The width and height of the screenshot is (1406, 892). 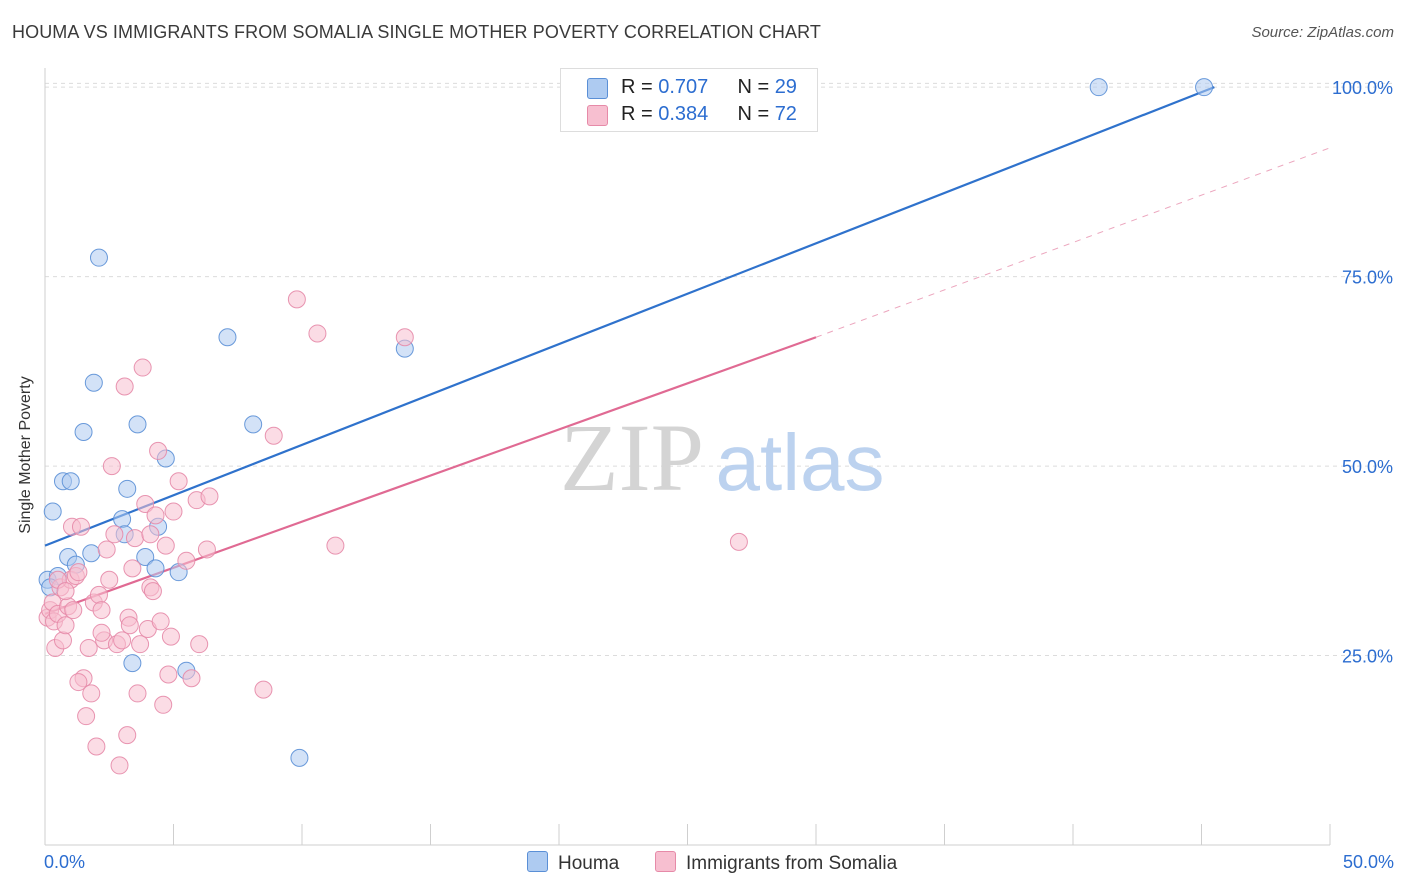 I want to click on legend-swatch-houma, so click(x=597, y=88).